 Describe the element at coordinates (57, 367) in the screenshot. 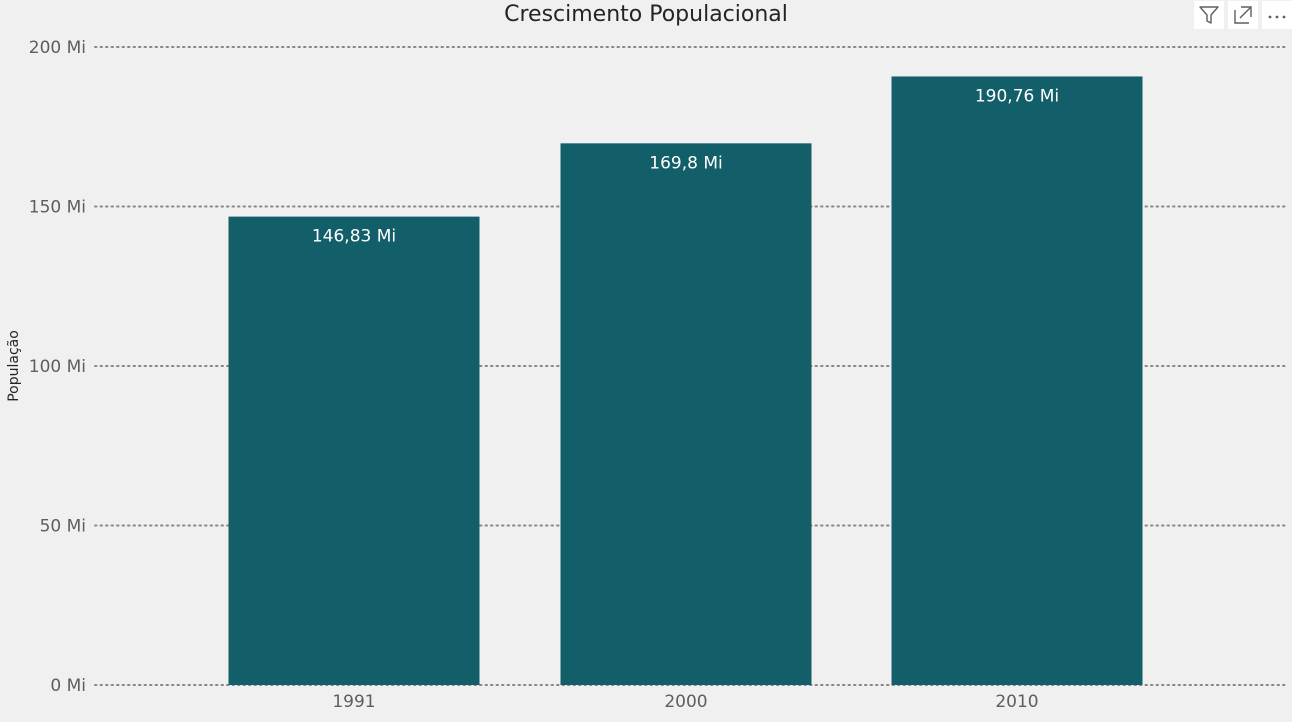

I see `y-tick-label: 100 Mi` at that location.